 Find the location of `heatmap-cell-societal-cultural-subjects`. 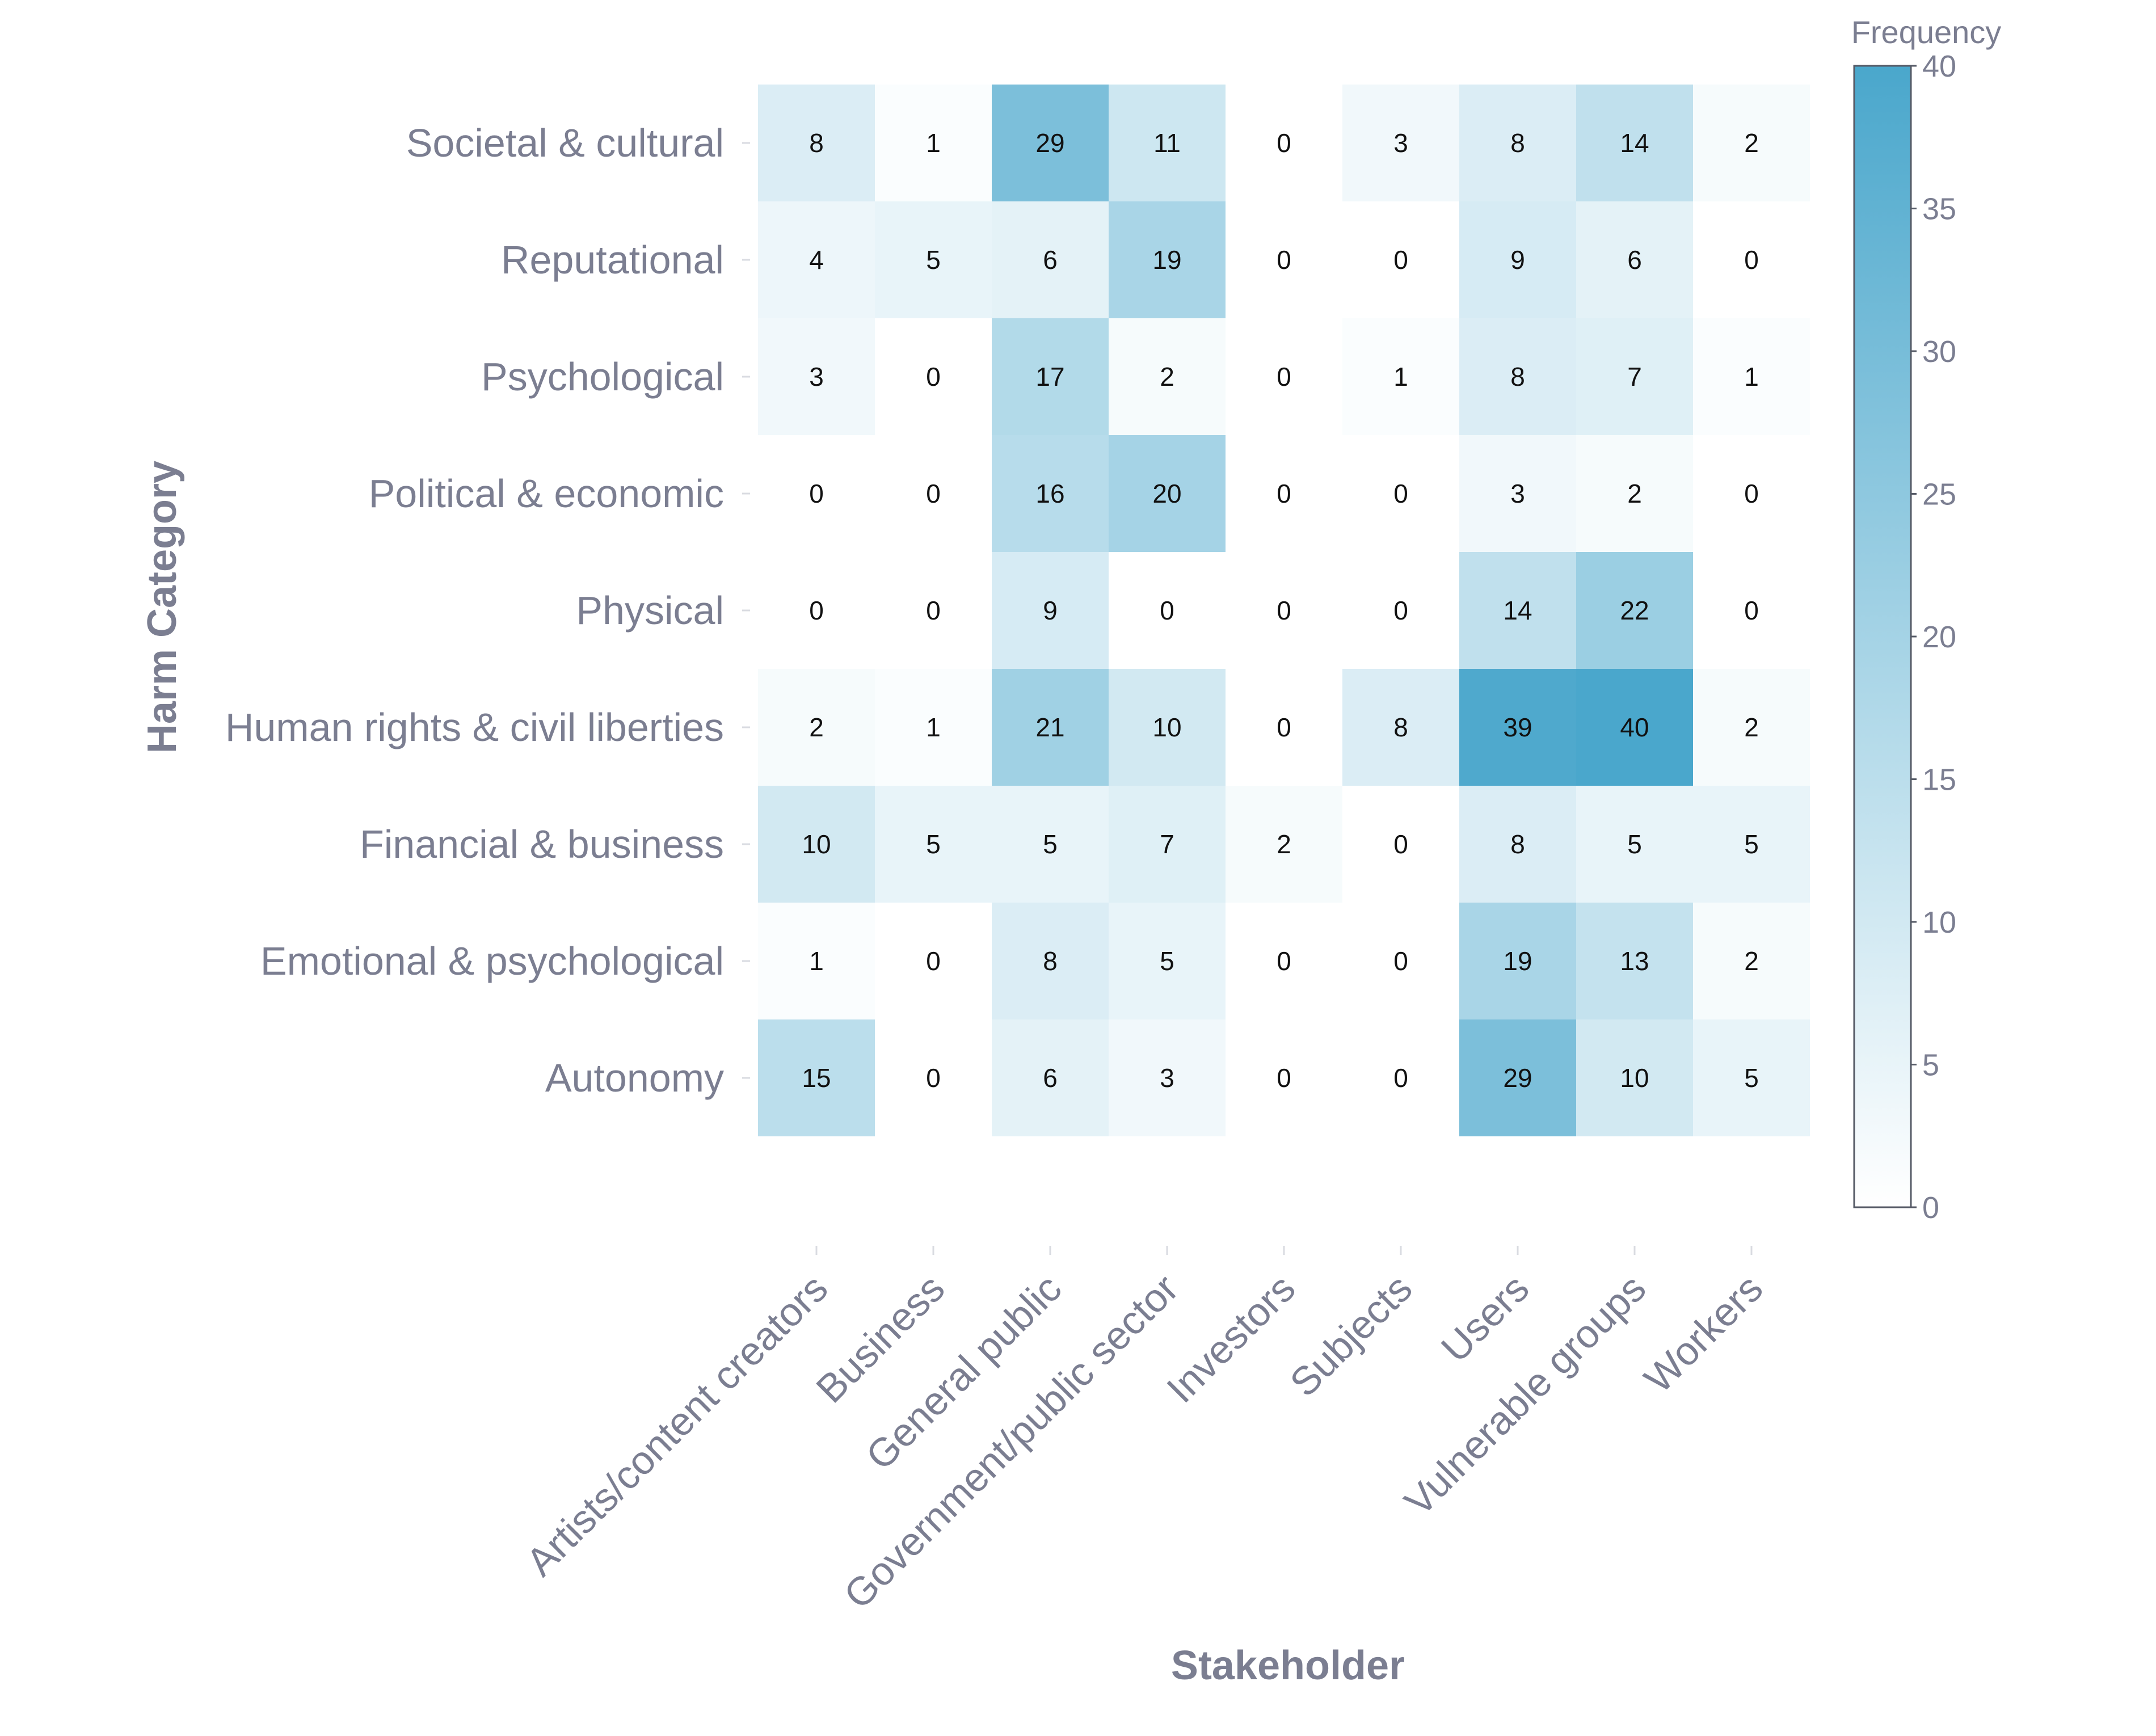

heatmap-cell-societal-cultural-subjects is located at coordinates (1401, 143).